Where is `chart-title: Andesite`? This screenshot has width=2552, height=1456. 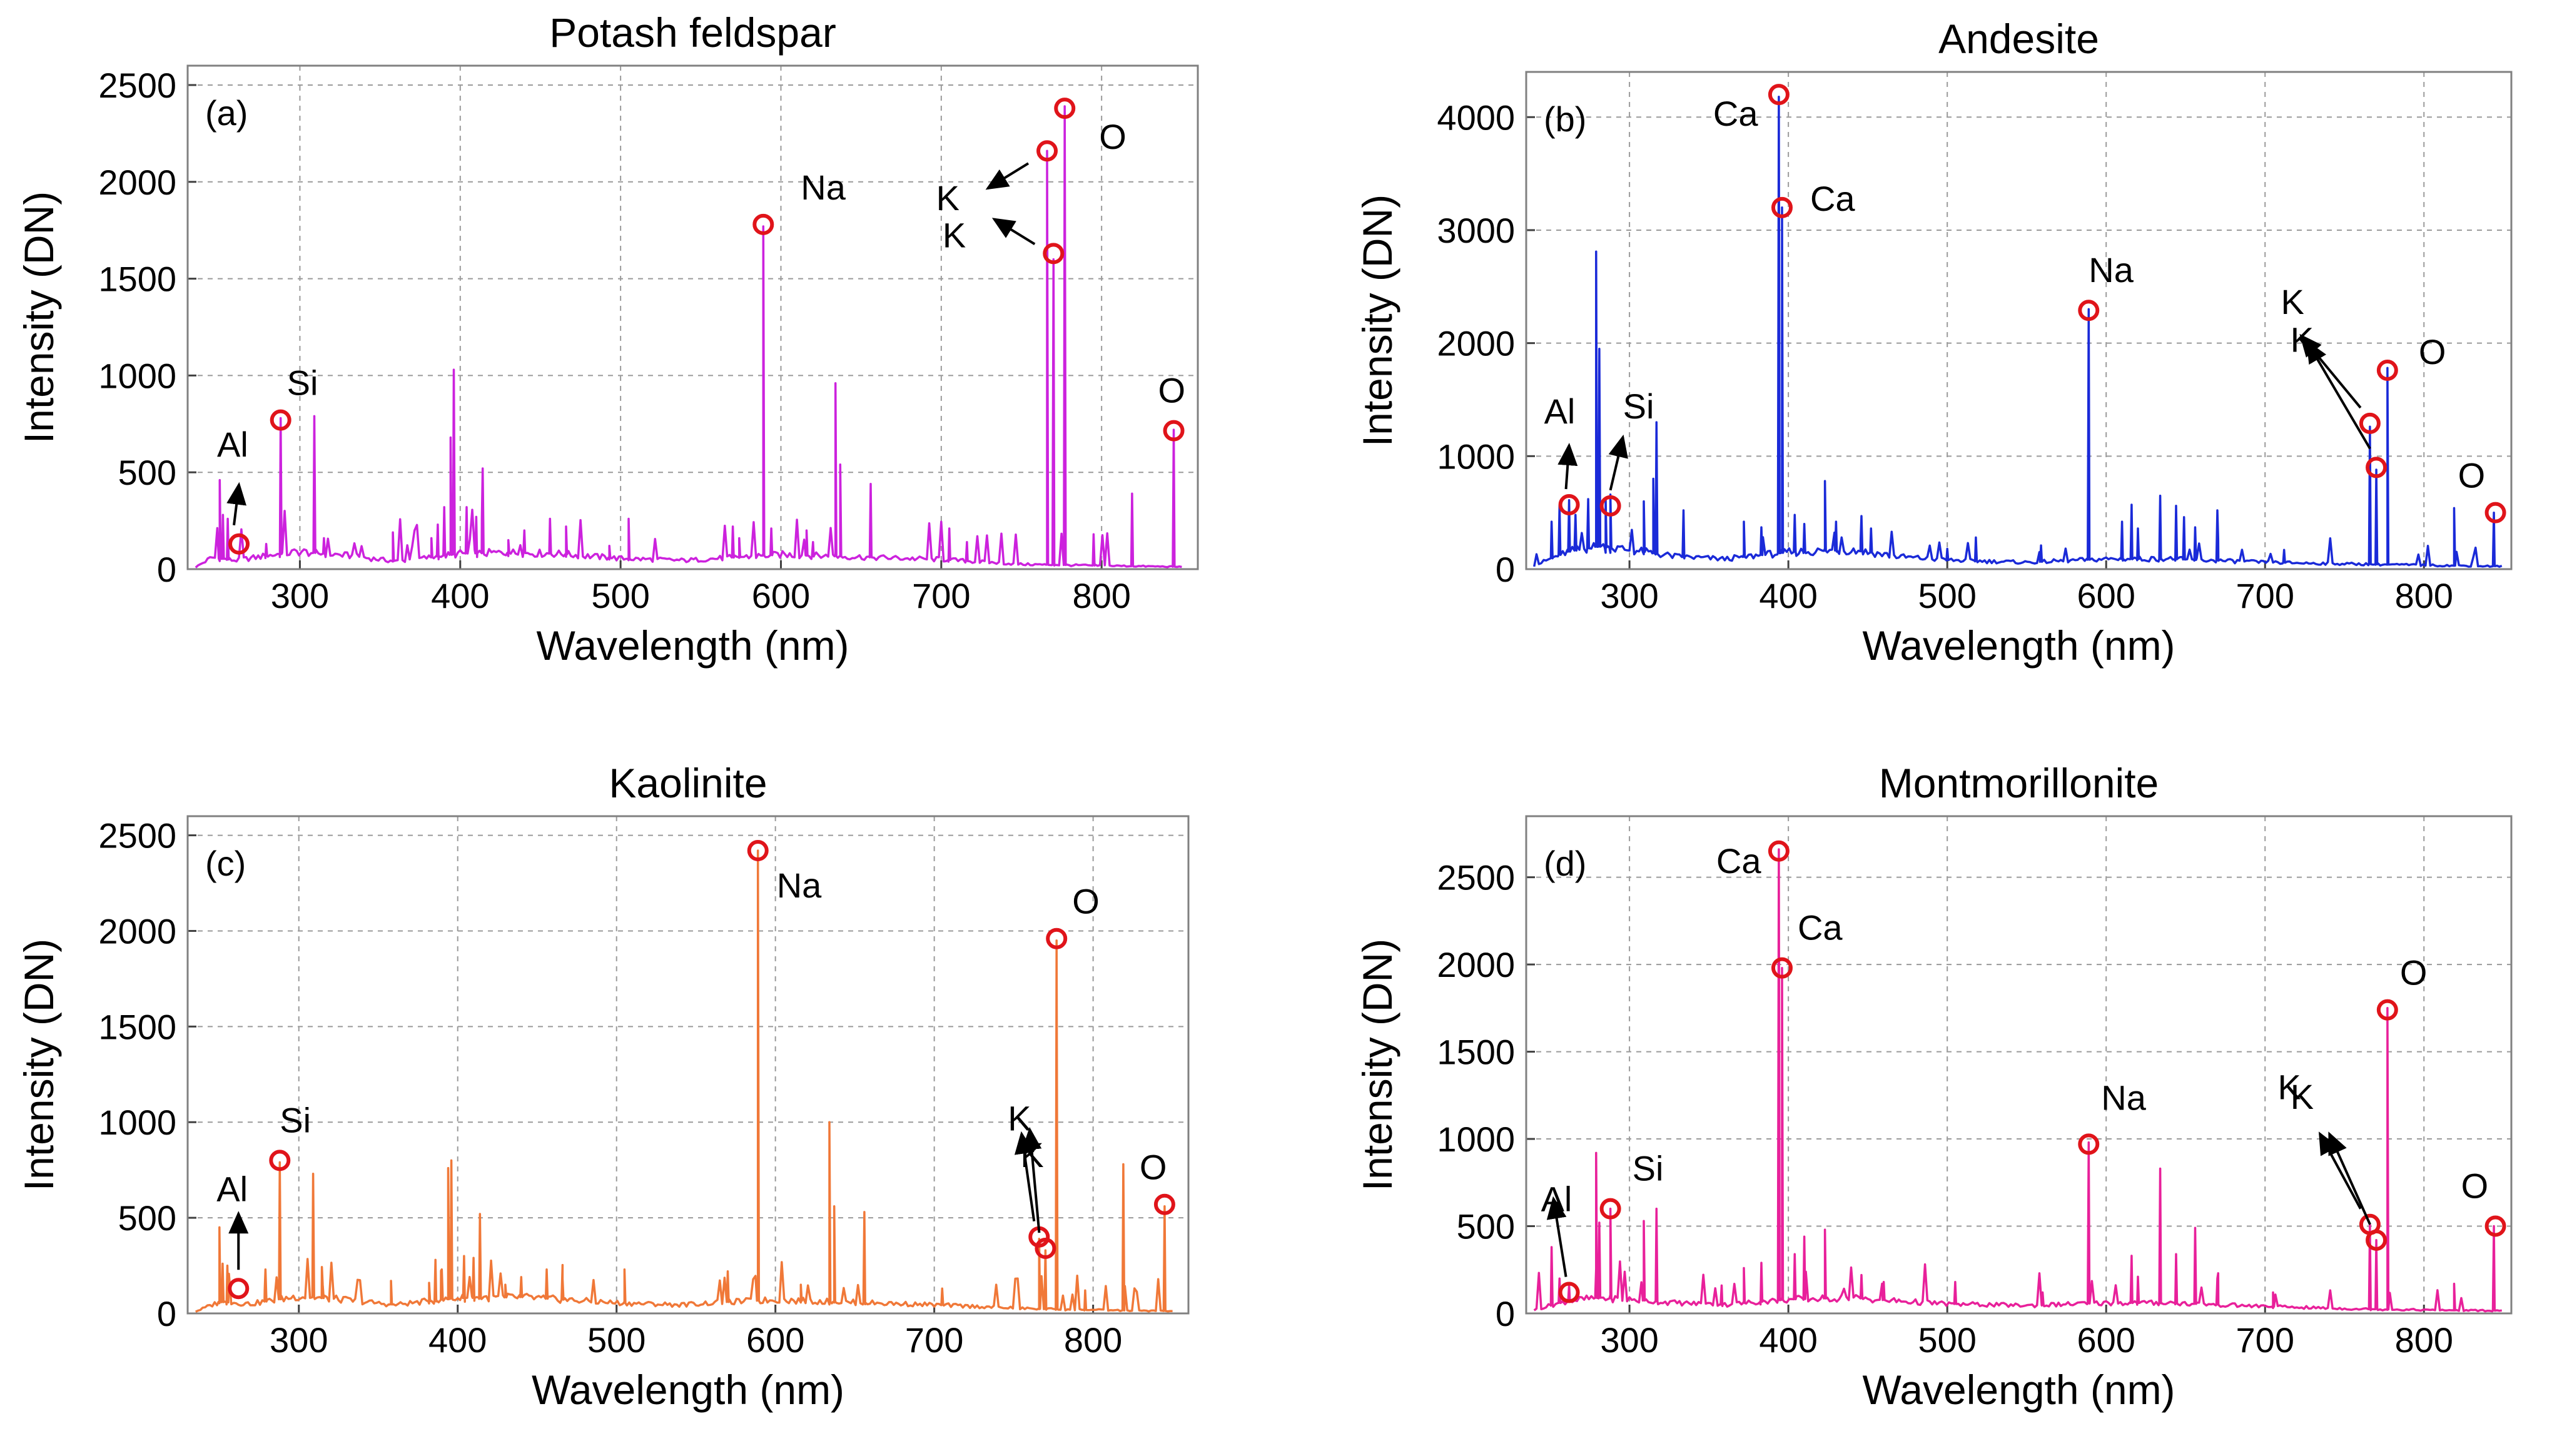 chart-title: Andesite is located at coordinates (2018, 39).